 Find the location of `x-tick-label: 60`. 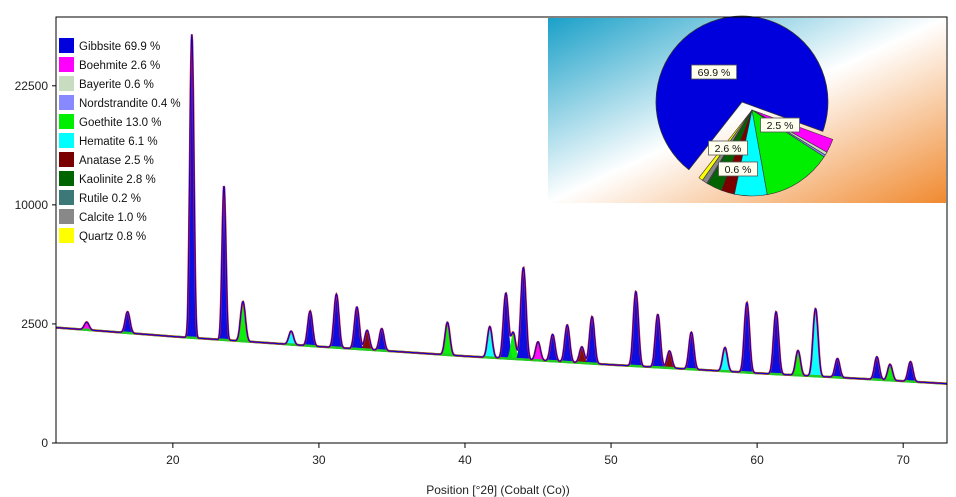

x-tick-label: 60 is located at coordinates (757, 460).